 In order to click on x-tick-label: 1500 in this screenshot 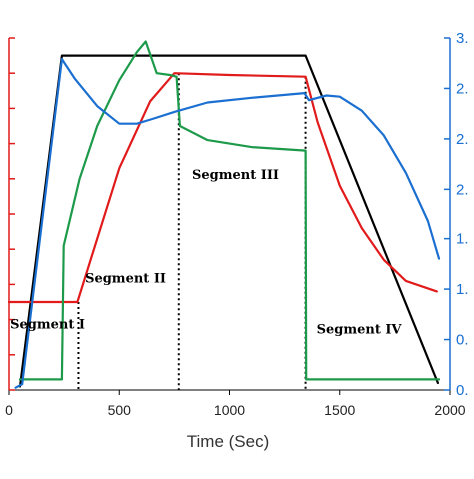, I will do `click(339, 410)`.